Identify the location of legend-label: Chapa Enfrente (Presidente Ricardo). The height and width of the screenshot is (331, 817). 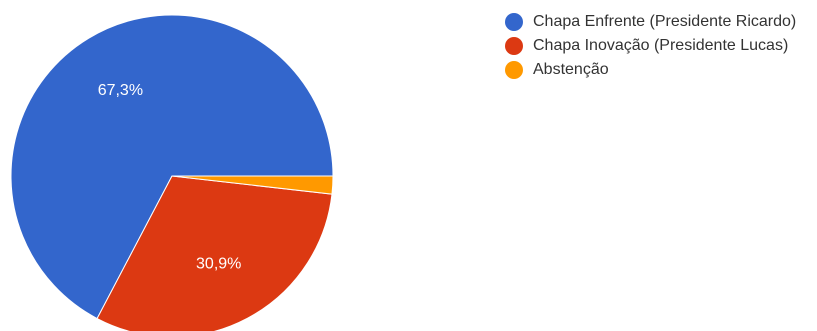
(665, 21).